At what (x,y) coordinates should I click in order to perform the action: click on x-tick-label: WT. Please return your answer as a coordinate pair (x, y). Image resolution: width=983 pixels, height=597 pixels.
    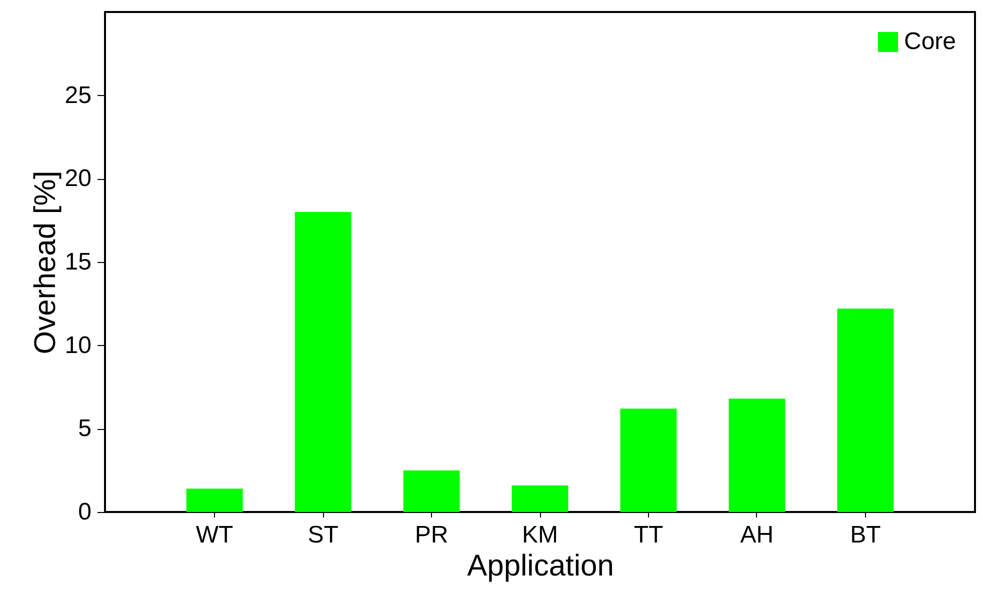
    Looking at the image, I should click on (215, 535).